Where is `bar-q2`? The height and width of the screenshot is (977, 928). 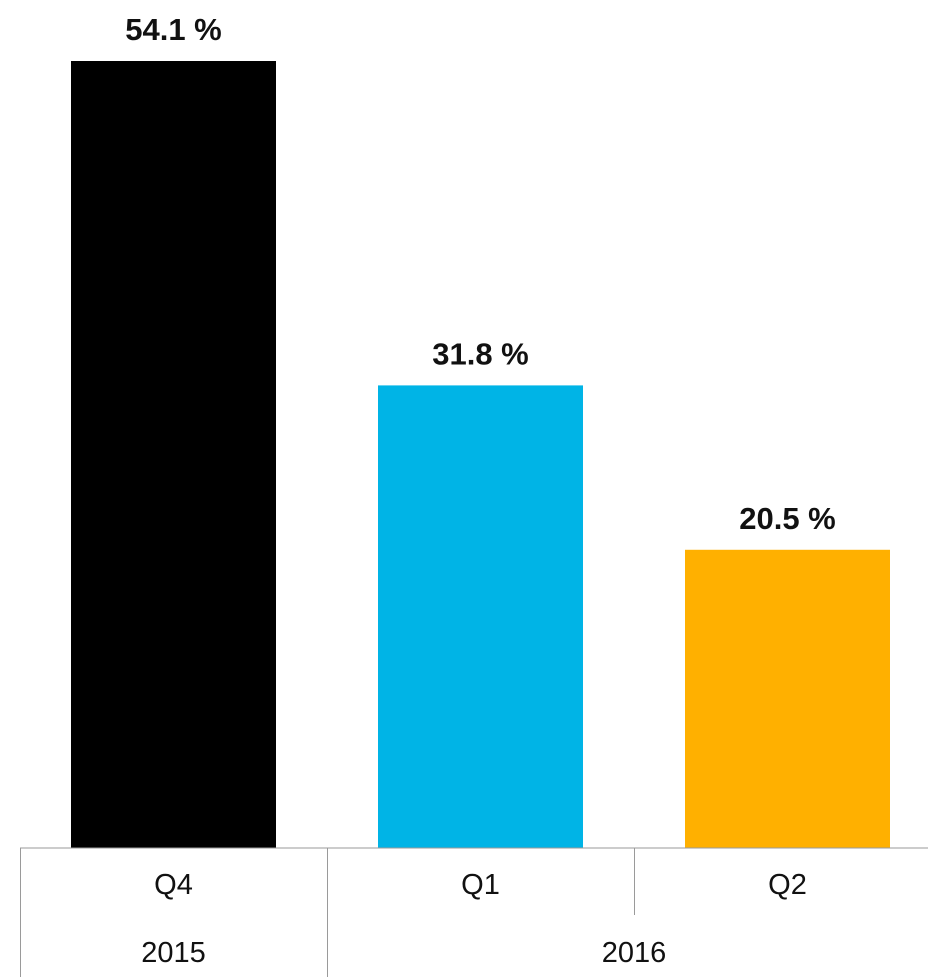
bar-q2 is located at coordinates (787, 698).